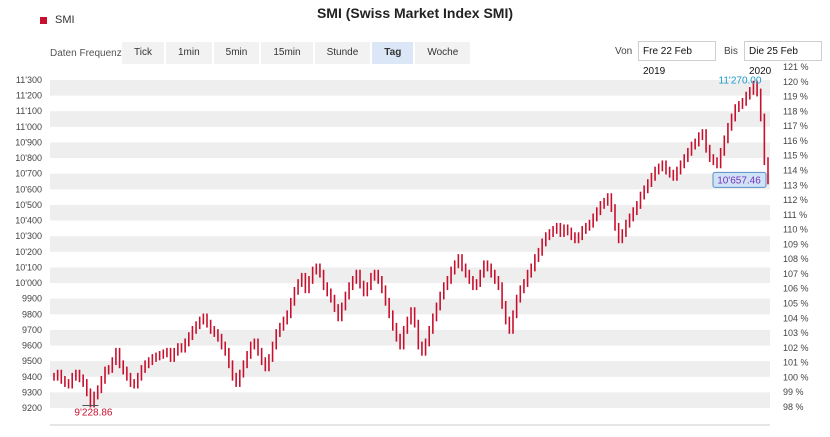 The width and height of the screenshot is (830, 437). What do you see at coordinates (86, 53) in the screenshot?
I see `frequency-label: Daten Frequenz` at bounding box center [86, 53].